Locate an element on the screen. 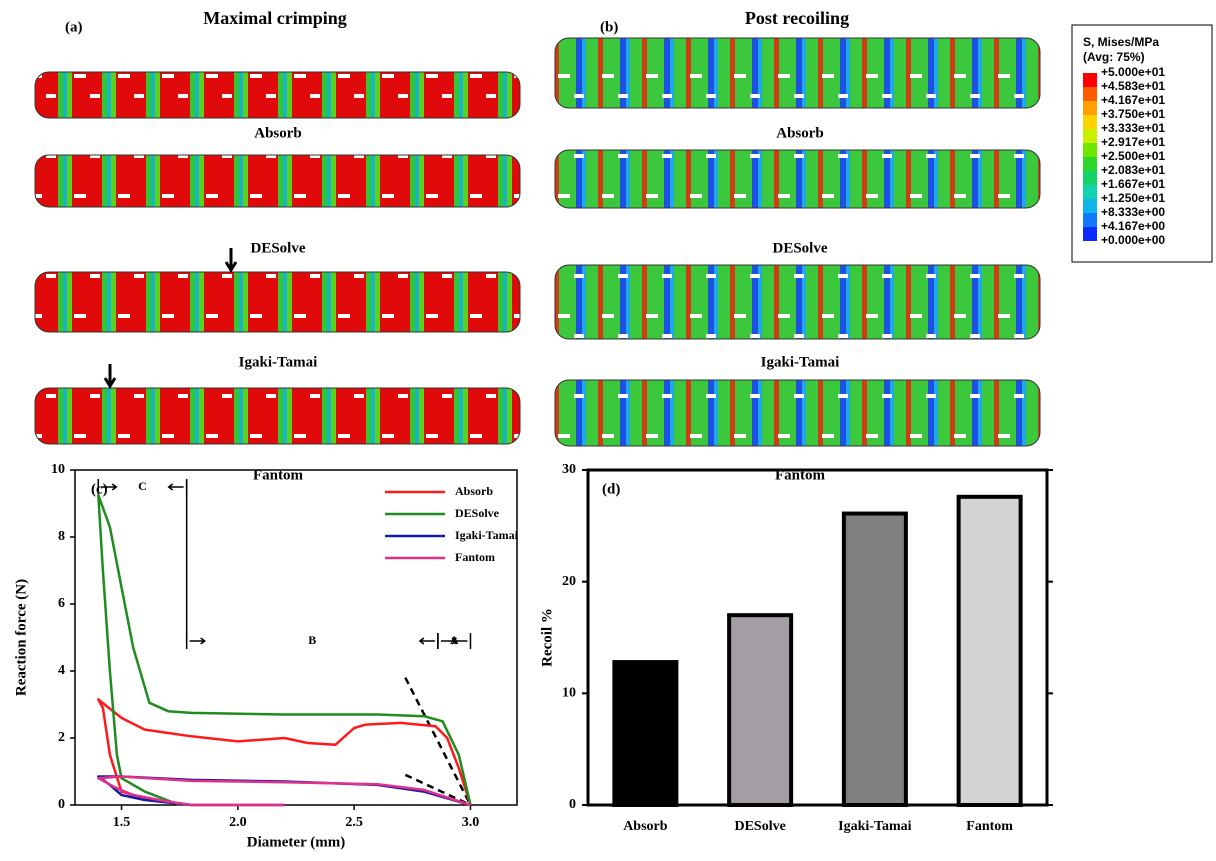  colorbar-label: +2.083e+01 is located at coordinates (1133, 170).